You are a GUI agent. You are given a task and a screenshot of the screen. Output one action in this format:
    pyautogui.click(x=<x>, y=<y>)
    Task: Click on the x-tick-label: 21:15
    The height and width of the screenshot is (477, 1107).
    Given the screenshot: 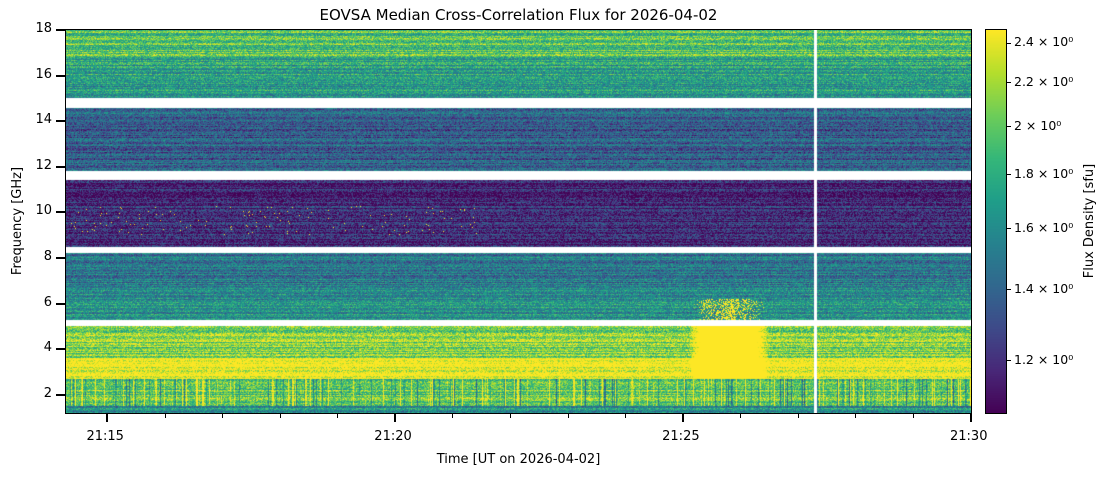 What is the action you would take?
    pyautogui.click(x=105, y=436)
    